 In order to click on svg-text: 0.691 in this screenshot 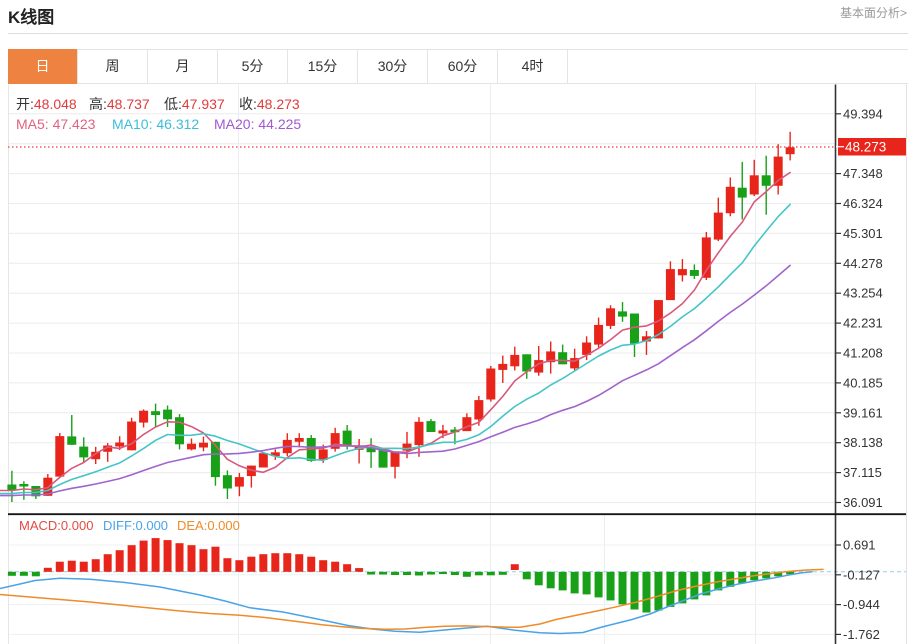, I will do `click(859, 545)`.